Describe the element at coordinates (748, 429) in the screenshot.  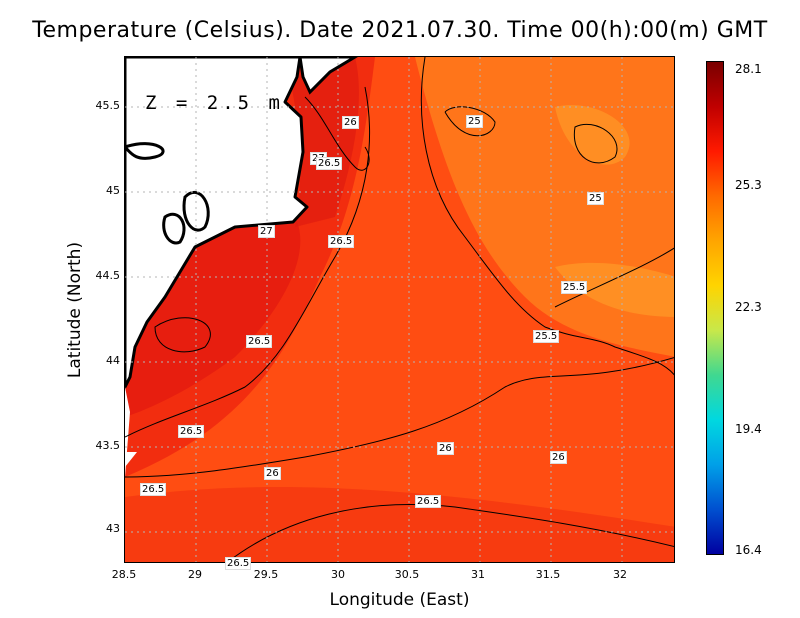
I see `colorbar-tick-label: 19.4` at that location.